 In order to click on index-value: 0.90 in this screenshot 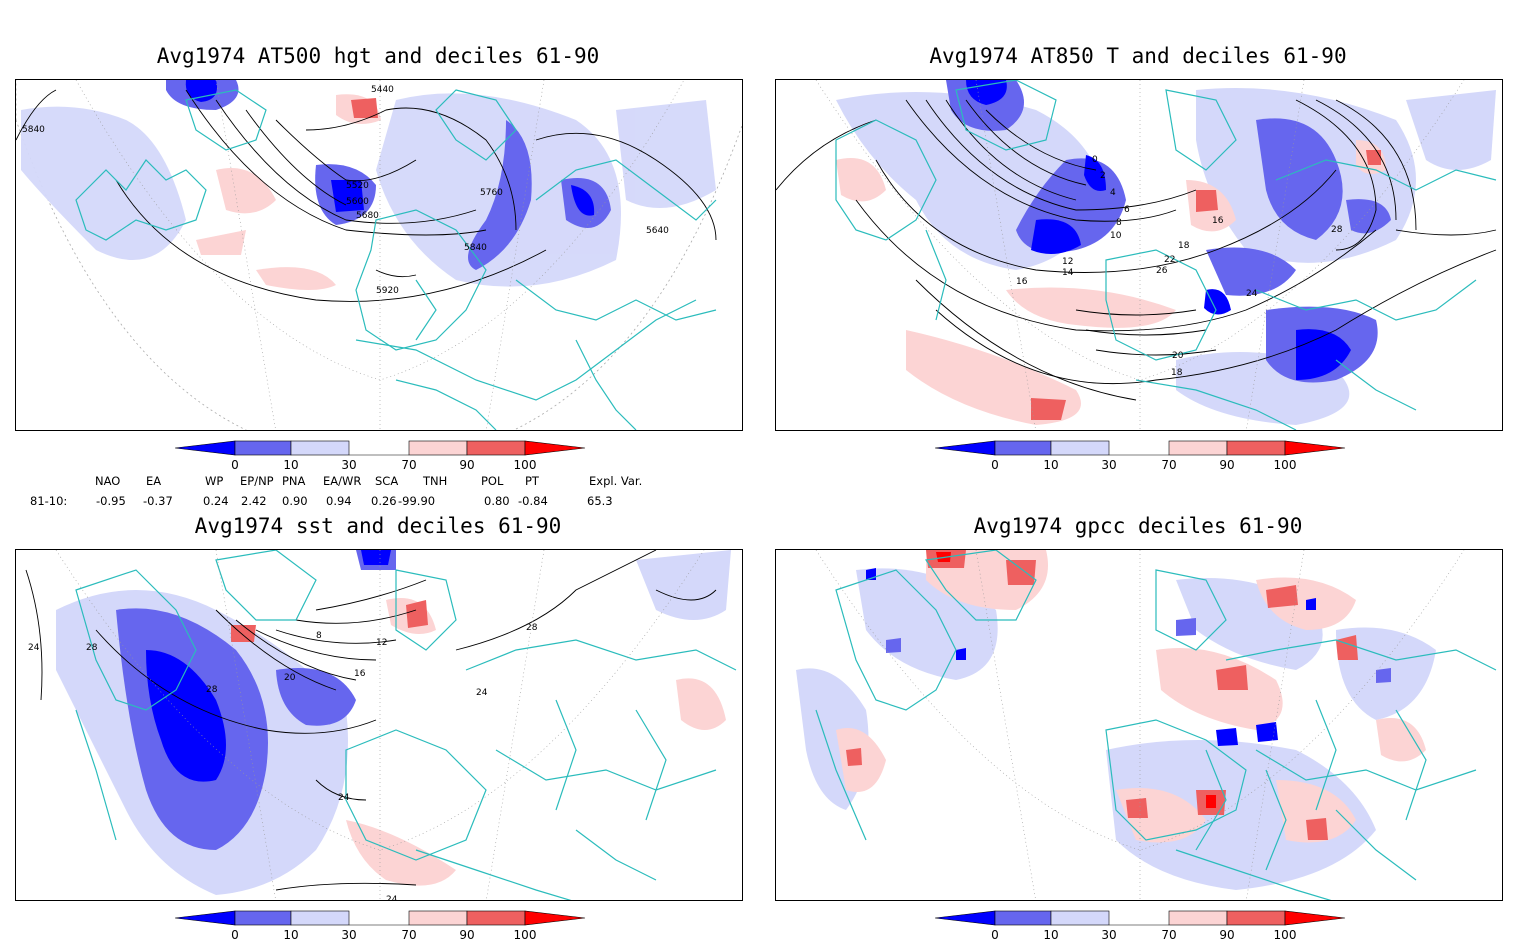, I will do `click(295, 501)`.